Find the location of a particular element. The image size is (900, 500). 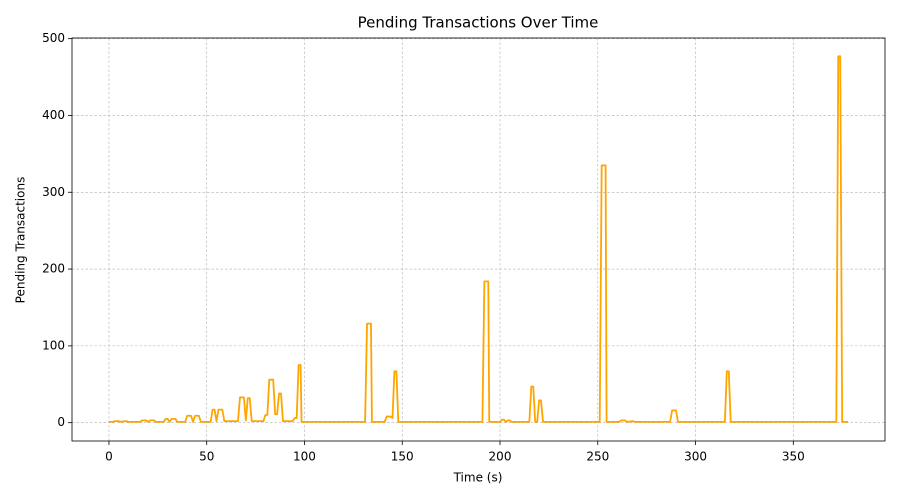

x-tick-label: 50 is located at coordinates (206, 457).